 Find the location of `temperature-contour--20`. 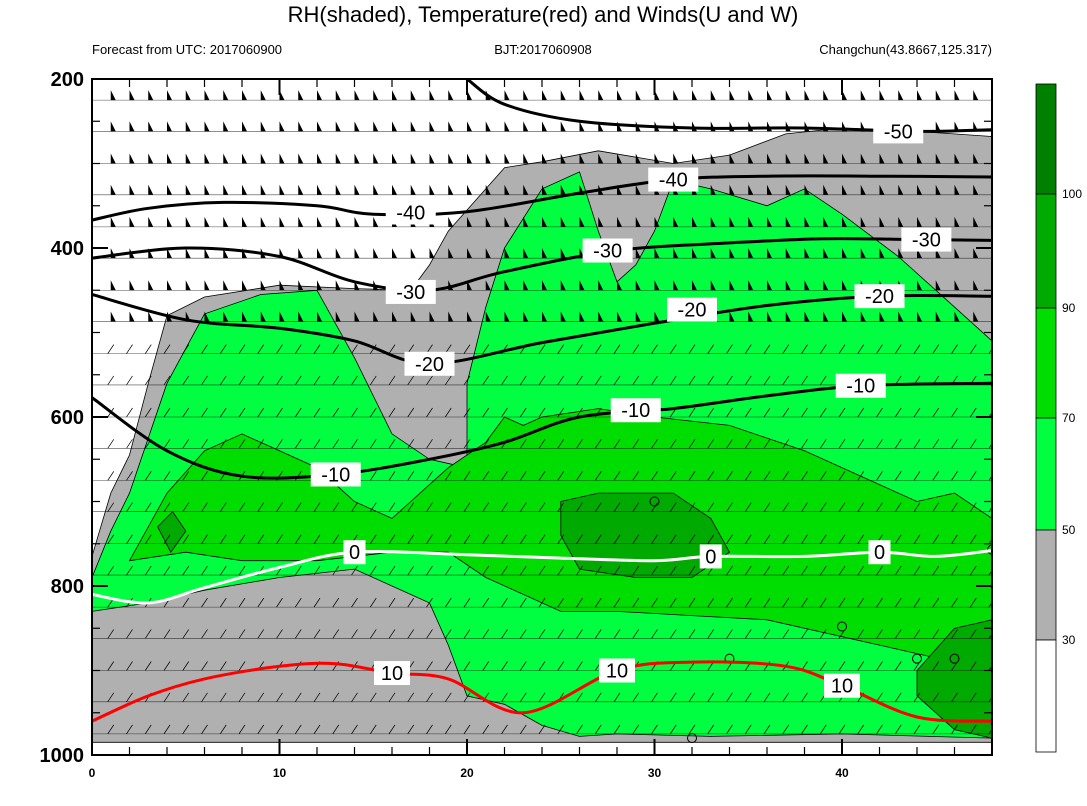

temperature-contour--20 is located at coordinates (542, 329).